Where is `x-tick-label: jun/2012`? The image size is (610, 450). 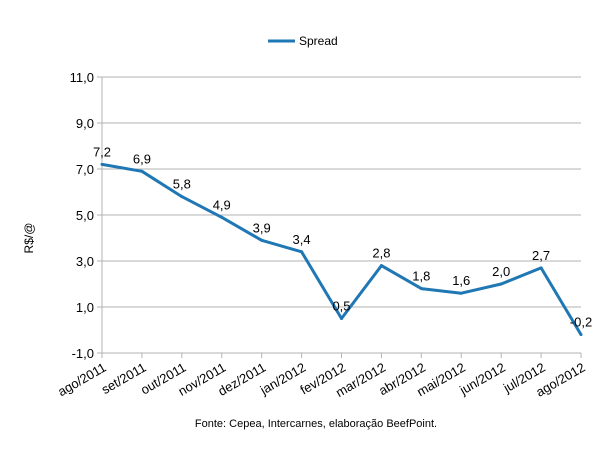
x-tick-label: jun/2012 is located at coordinates (482, 379).